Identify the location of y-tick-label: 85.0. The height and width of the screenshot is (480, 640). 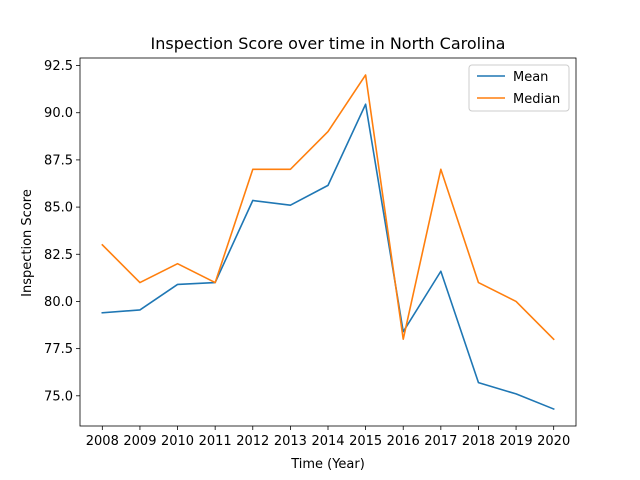
(58, 208).